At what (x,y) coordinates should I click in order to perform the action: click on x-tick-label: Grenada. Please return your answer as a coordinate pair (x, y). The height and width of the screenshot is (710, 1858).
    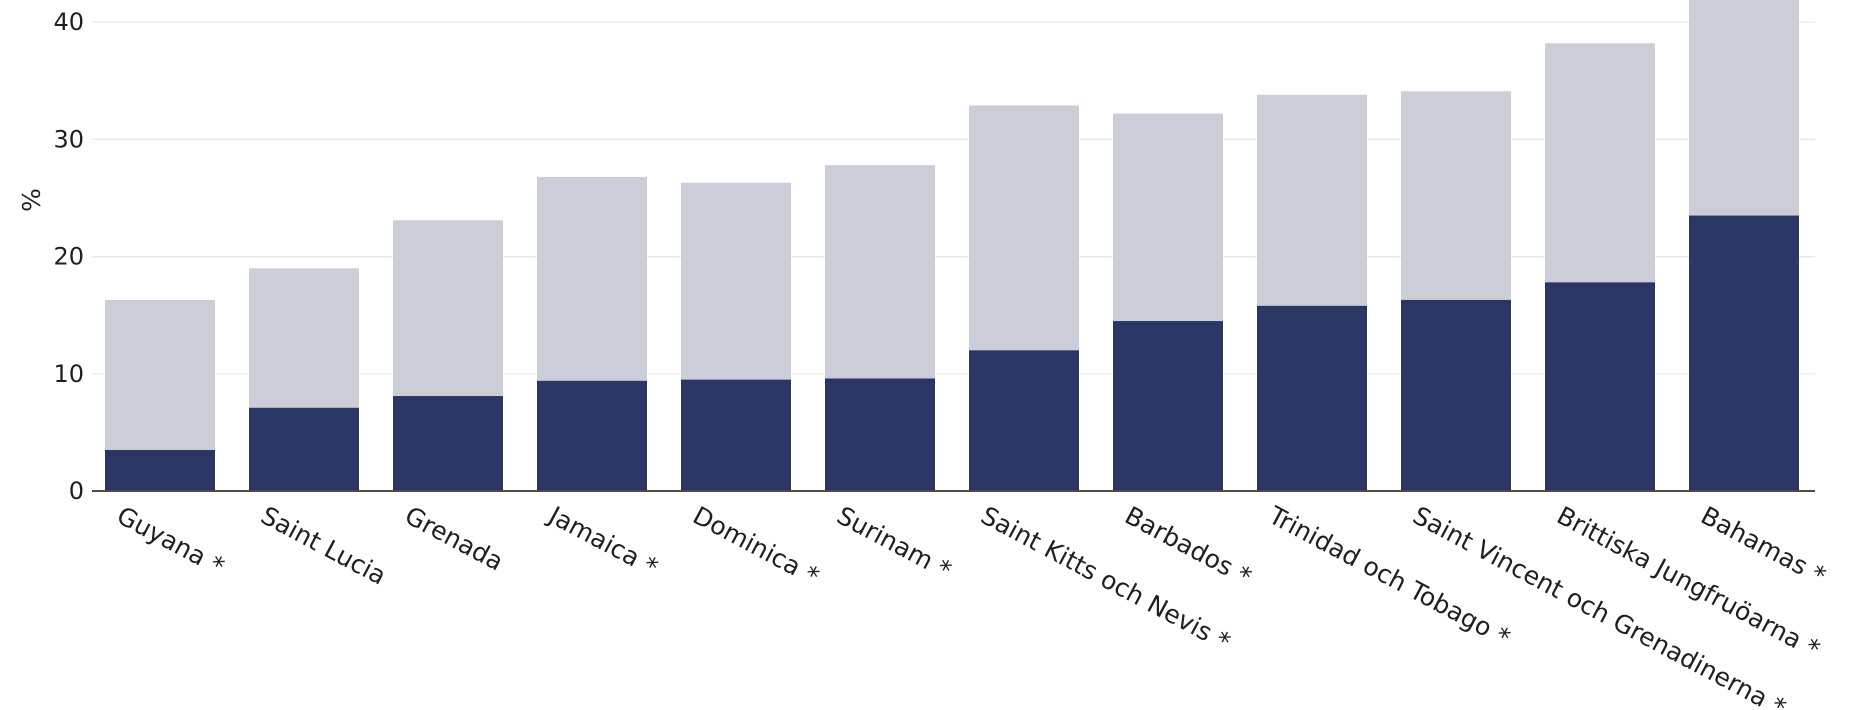
    Looking at the image, I should click on (454, 539).